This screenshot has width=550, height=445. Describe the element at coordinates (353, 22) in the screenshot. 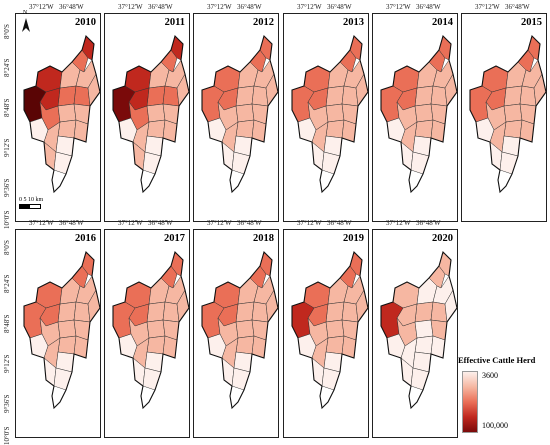

I see `year-label: 2013` at that location.